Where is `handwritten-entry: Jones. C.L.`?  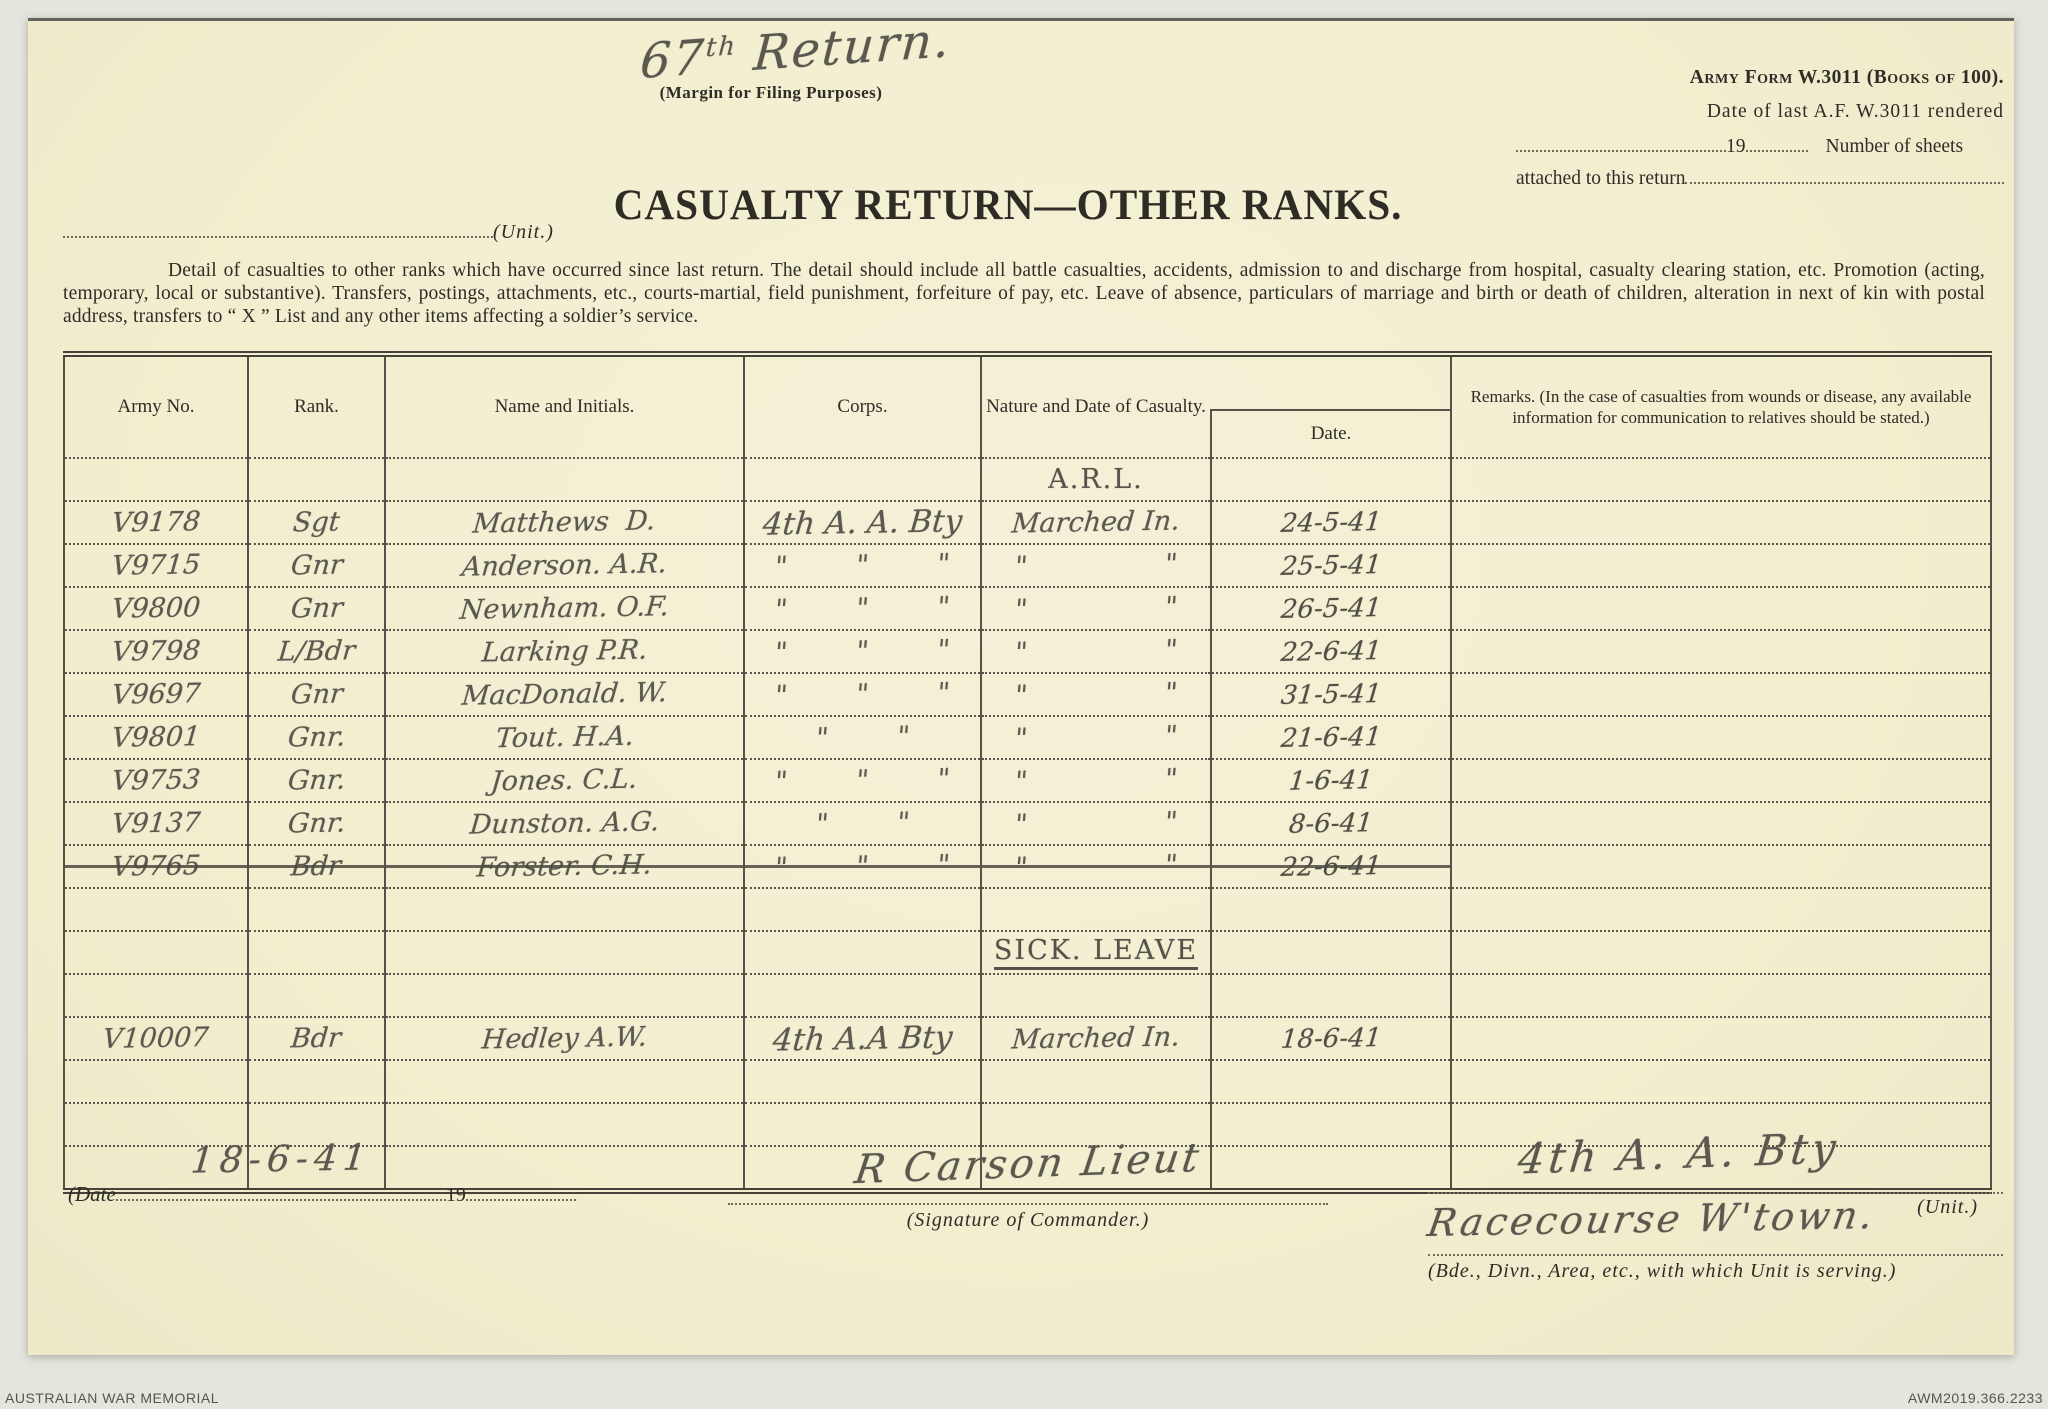 handwritten-entry: Jones. C.L. is located at coordinates (564, 780).